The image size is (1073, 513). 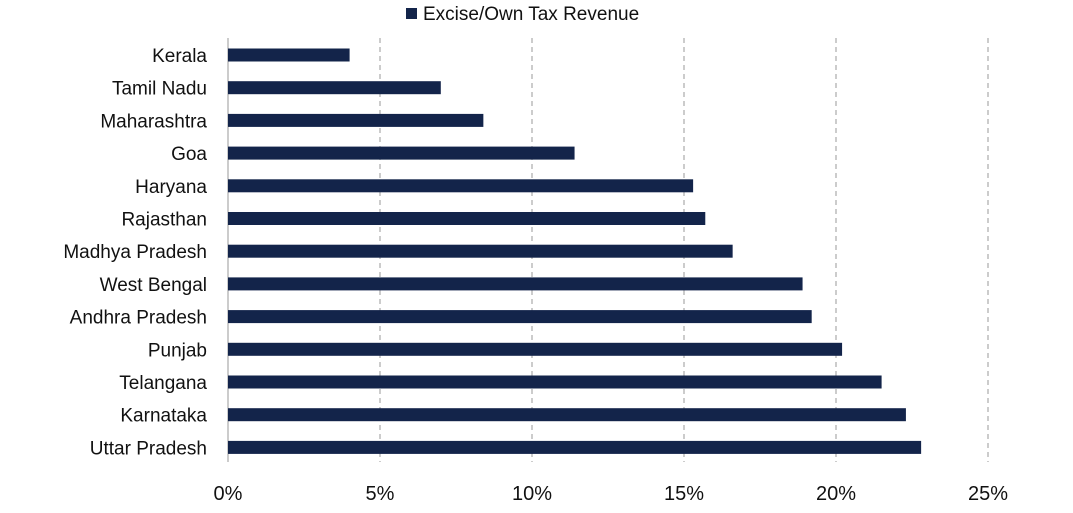 I want to click on x-tick-labels: 0% 5% 10% 15% 20% 25%, so click(x=611, y=494).